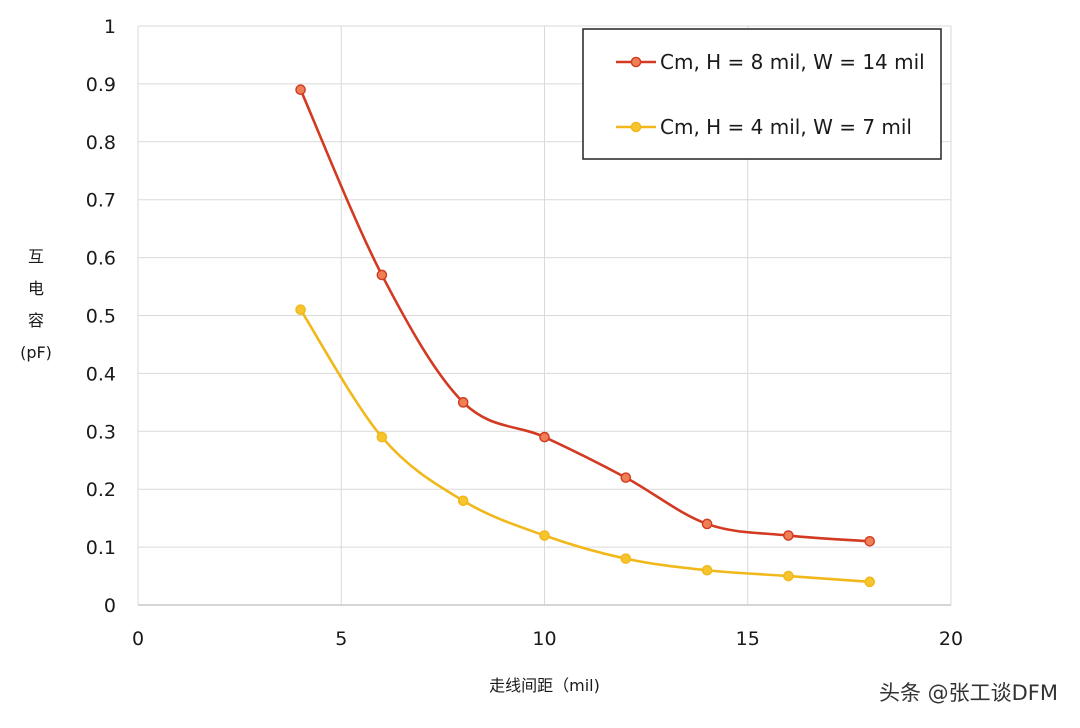 The height and width of the screenshot is (728, 1080). I want to click on y-axis-label-line: 互, so click(36, 256).